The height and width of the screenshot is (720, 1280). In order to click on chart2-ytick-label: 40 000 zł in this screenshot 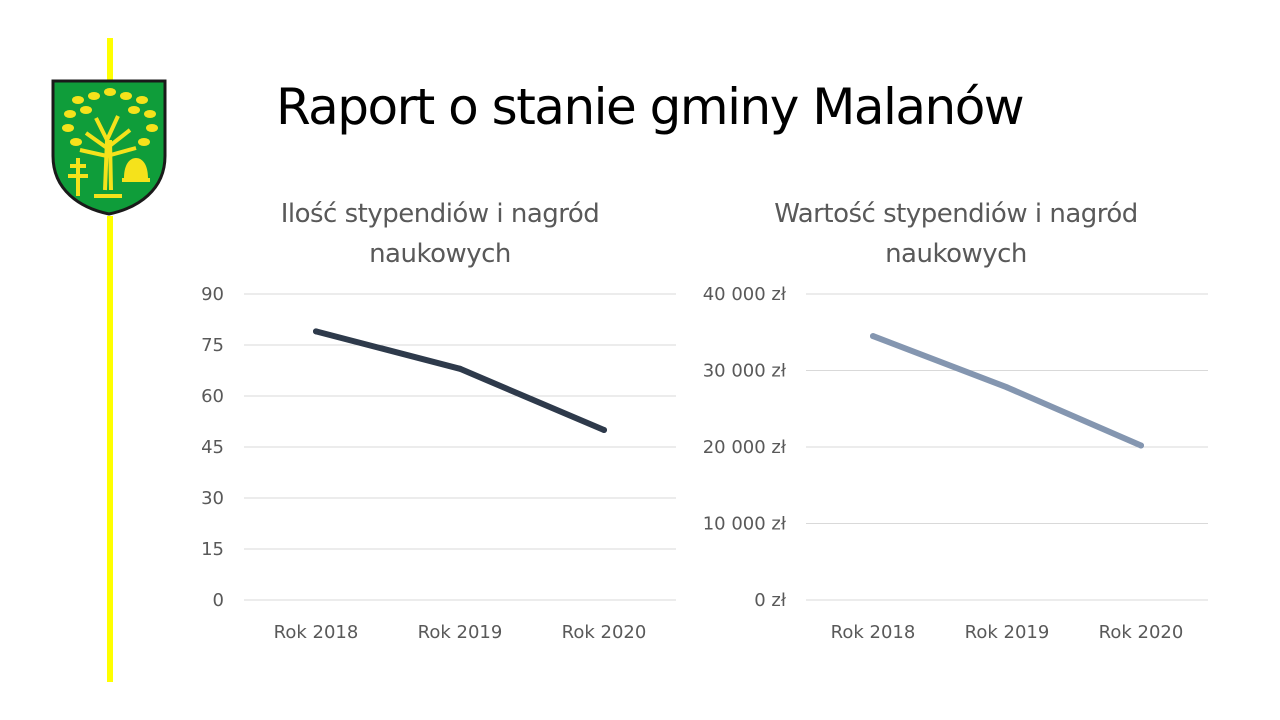, I will do `click(745, 294)`.